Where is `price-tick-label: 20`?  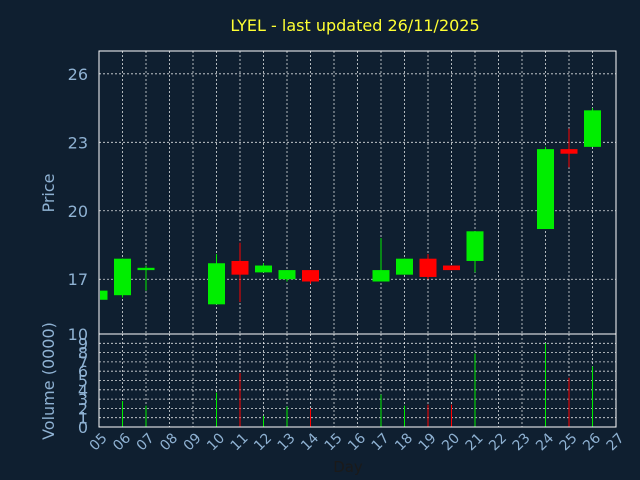 price-tick-label: 20 is located at coordinates (78, 211).